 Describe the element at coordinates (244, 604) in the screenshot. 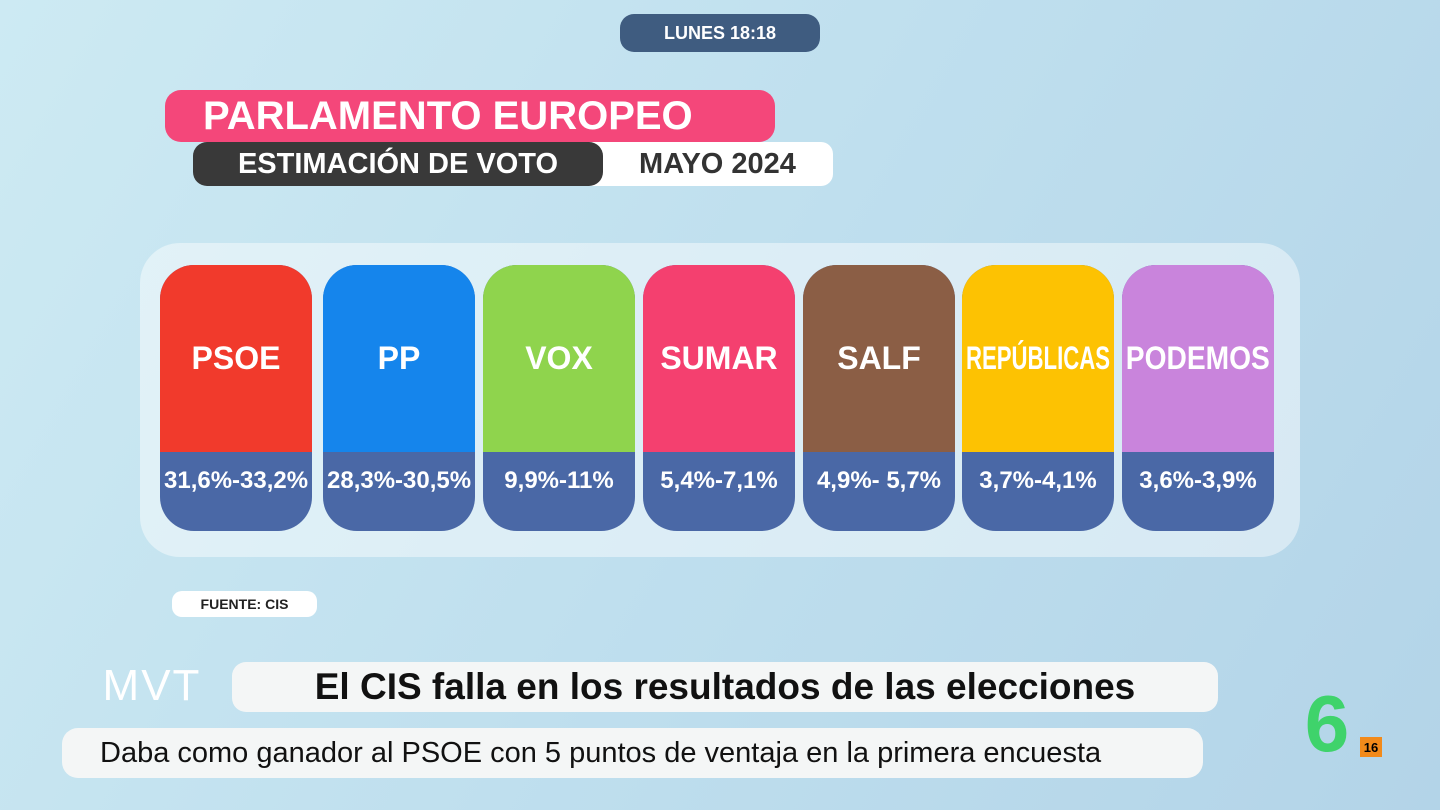

I see `source: FUENTE: CIS` at that location.